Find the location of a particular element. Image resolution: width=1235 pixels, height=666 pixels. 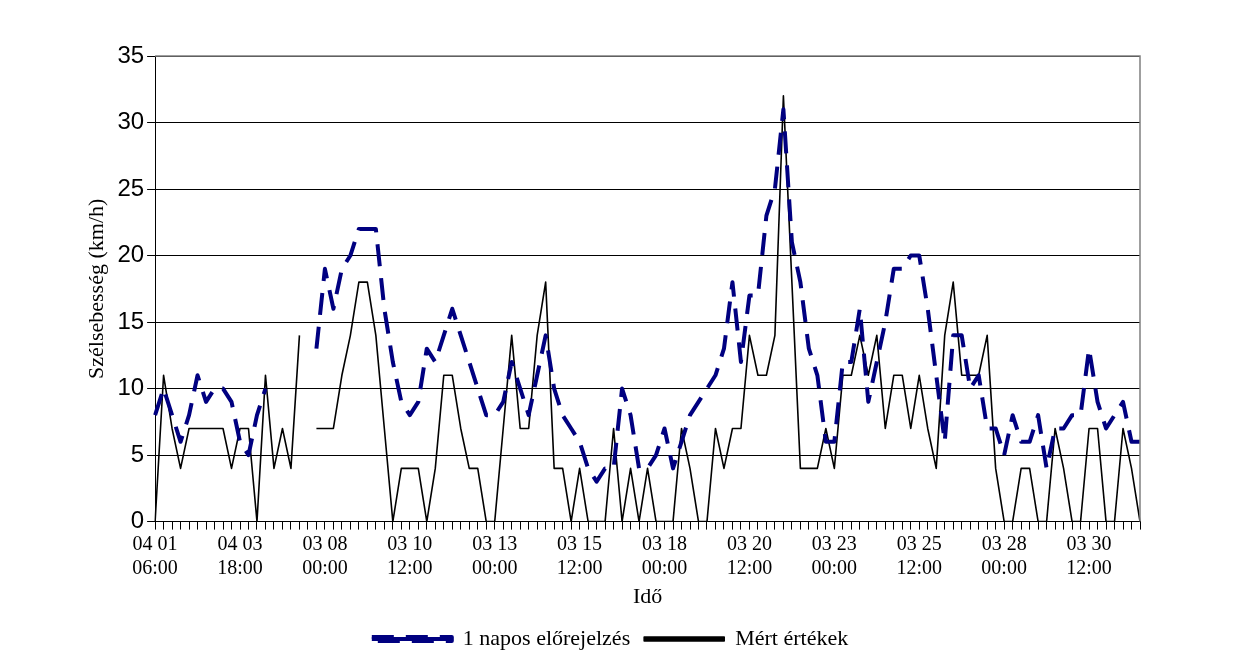

x-tick-label: 03 08 00:00 is located at coordinates (325, 554).